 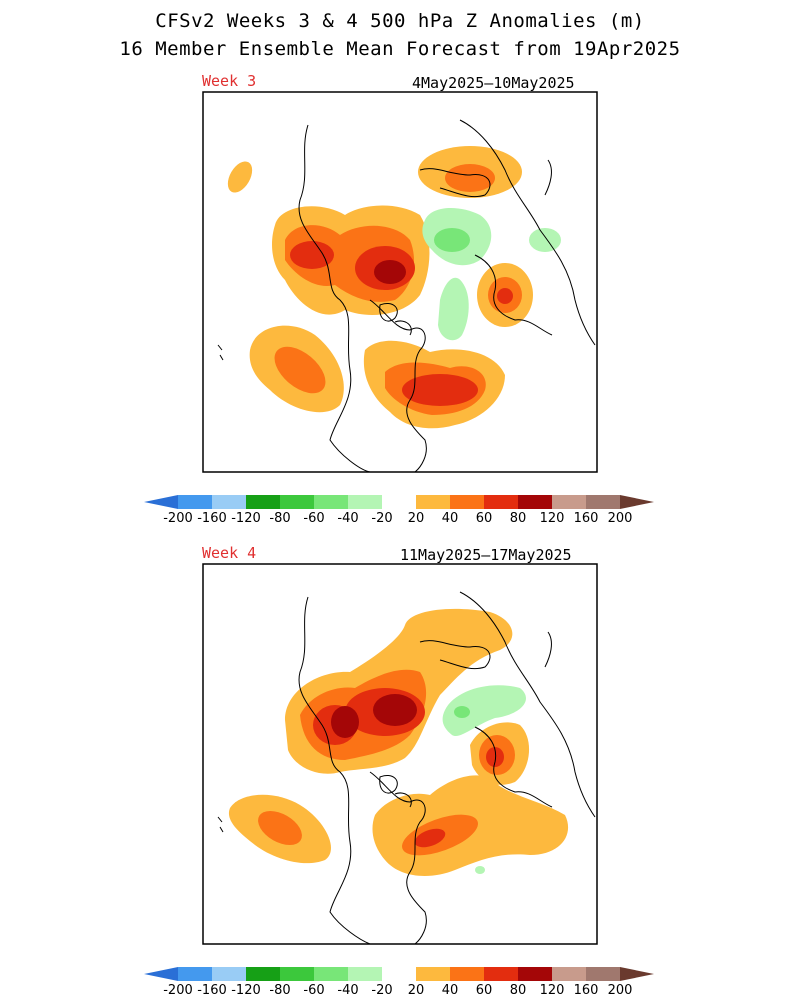 What do you see at coordinates (493, 83) in the screenshot?
I see `panel-week3-dates: 4May2025–10May2025` at bounding box center [493, 83].